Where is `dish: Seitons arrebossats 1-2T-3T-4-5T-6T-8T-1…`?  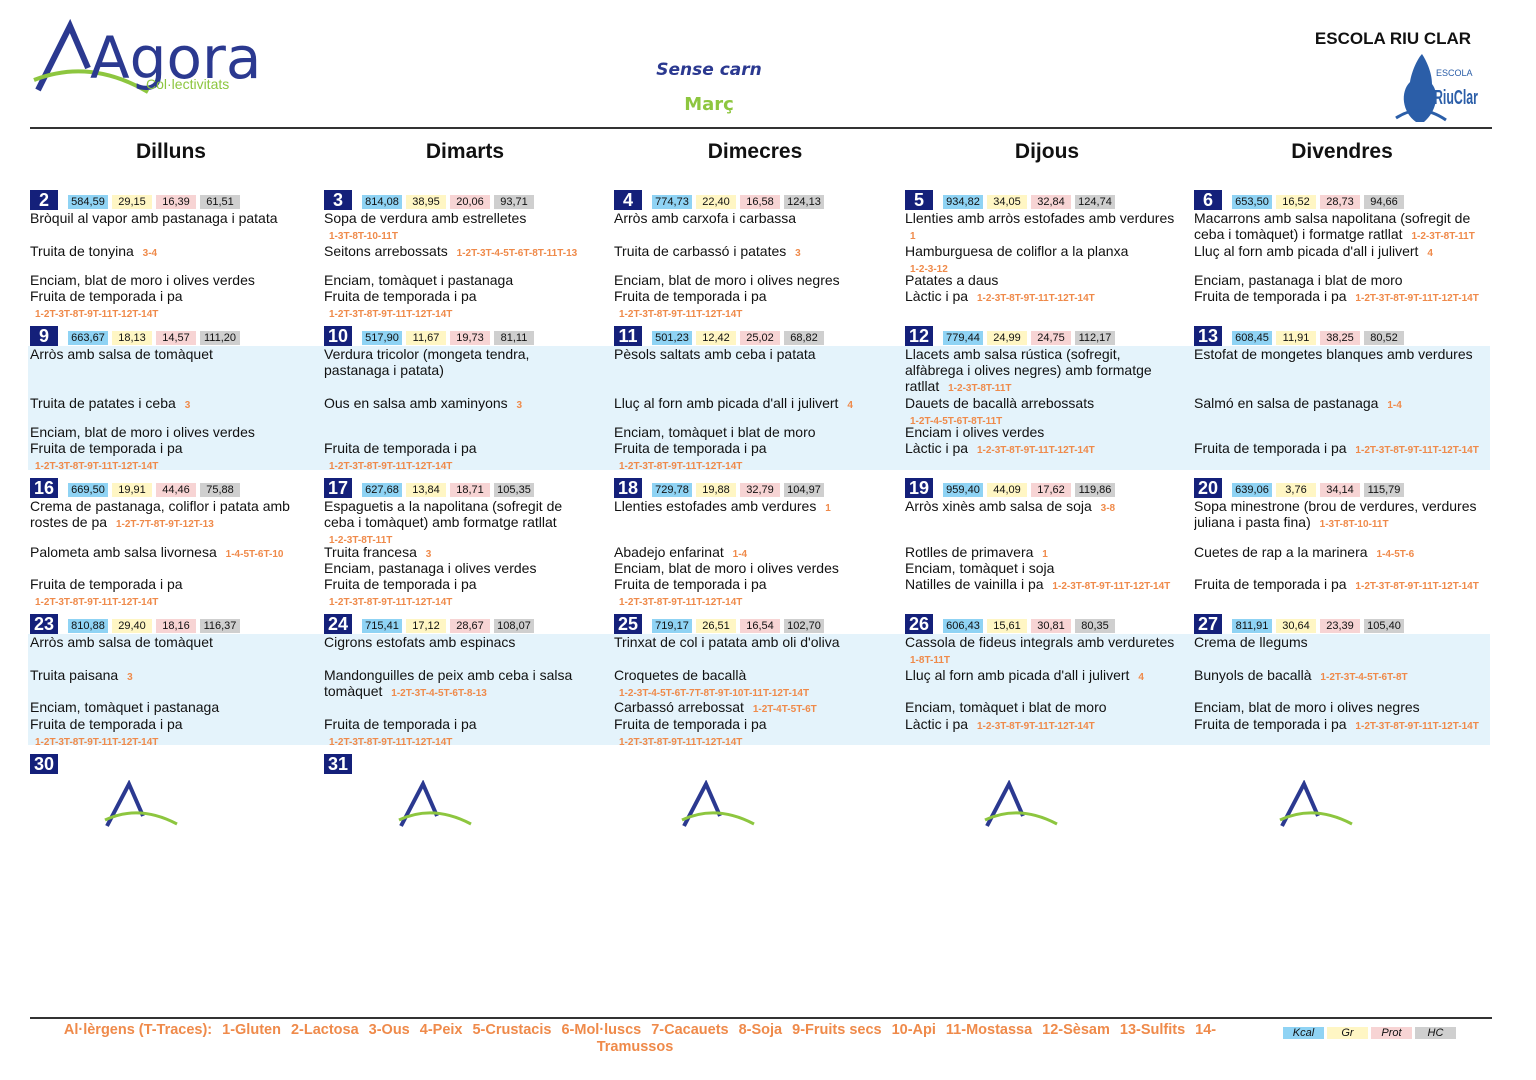 dish: Seitons arrebossats 1-2T-3T-4-5T-6T-8T-1… is located at coordinates (459, 252).